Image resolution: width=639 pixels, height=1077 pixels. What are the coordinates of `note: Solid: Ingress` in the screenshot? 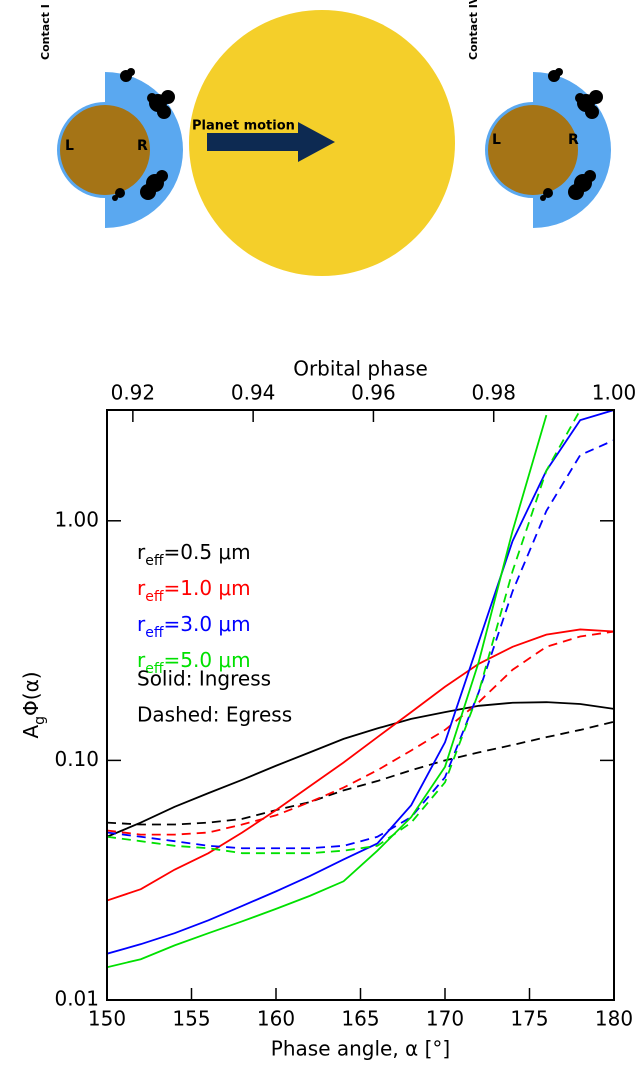 It's located at (204, 679).